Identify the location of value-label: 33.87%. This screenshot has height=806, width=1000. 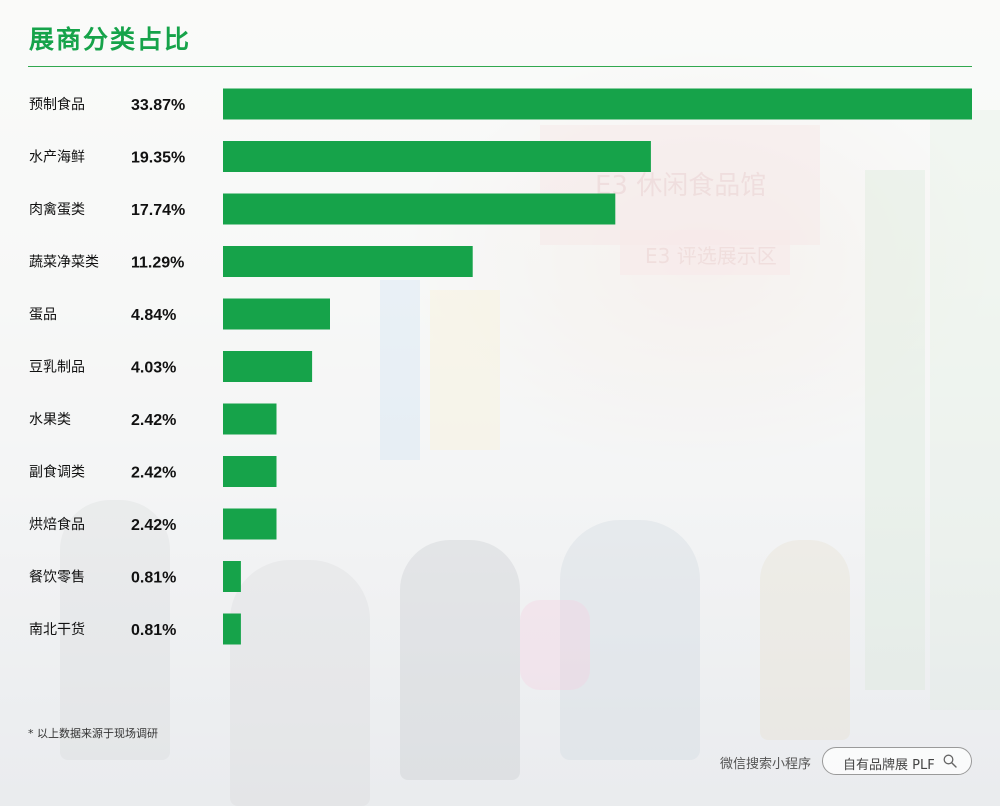
(158, 105).